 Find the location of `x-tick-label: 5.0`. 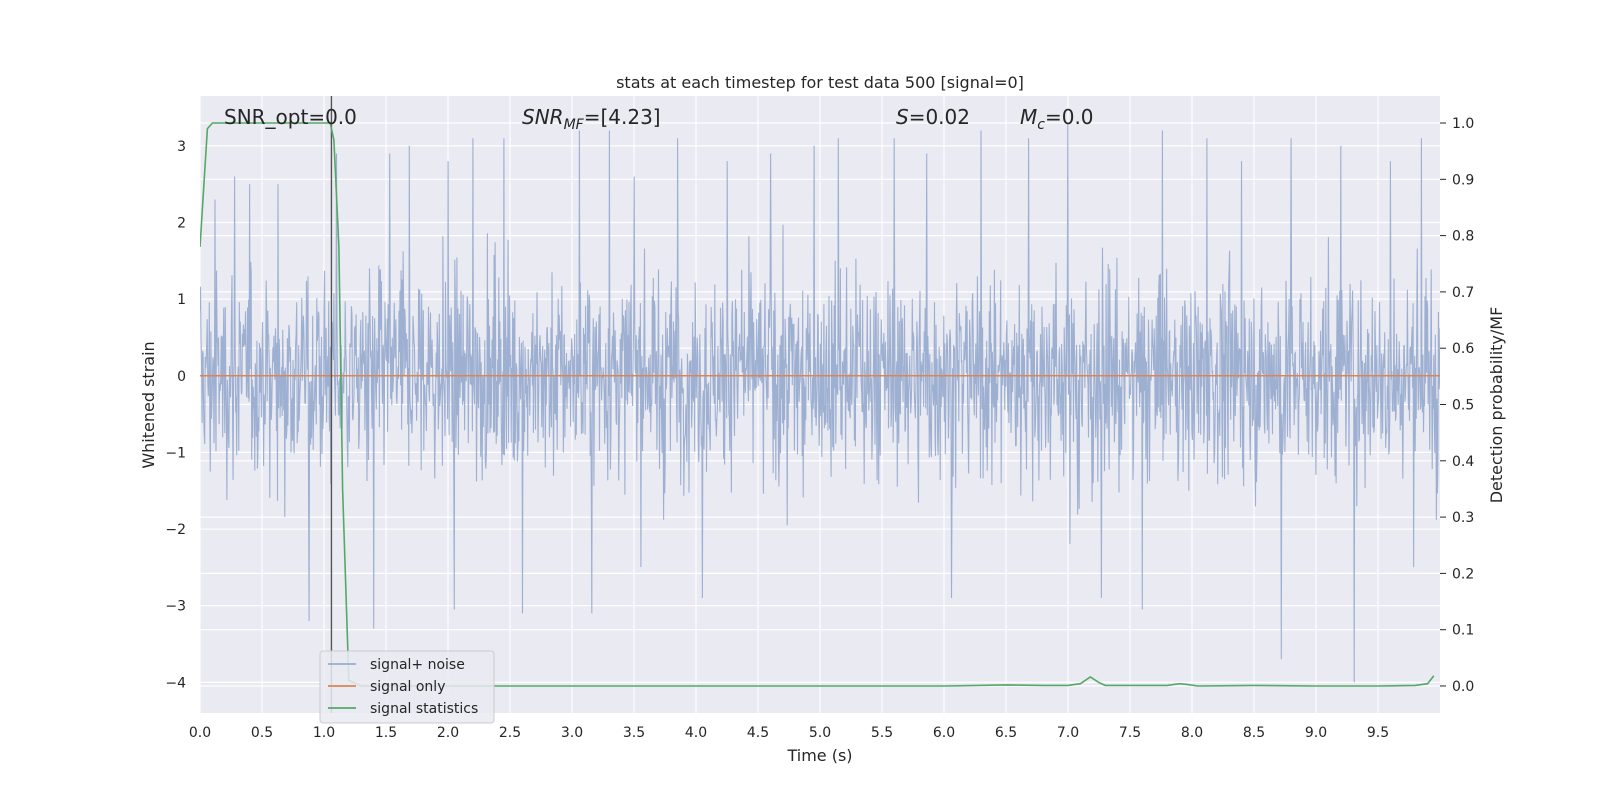

x-tick-label: 5.0 is located at coordinates (820, 733).